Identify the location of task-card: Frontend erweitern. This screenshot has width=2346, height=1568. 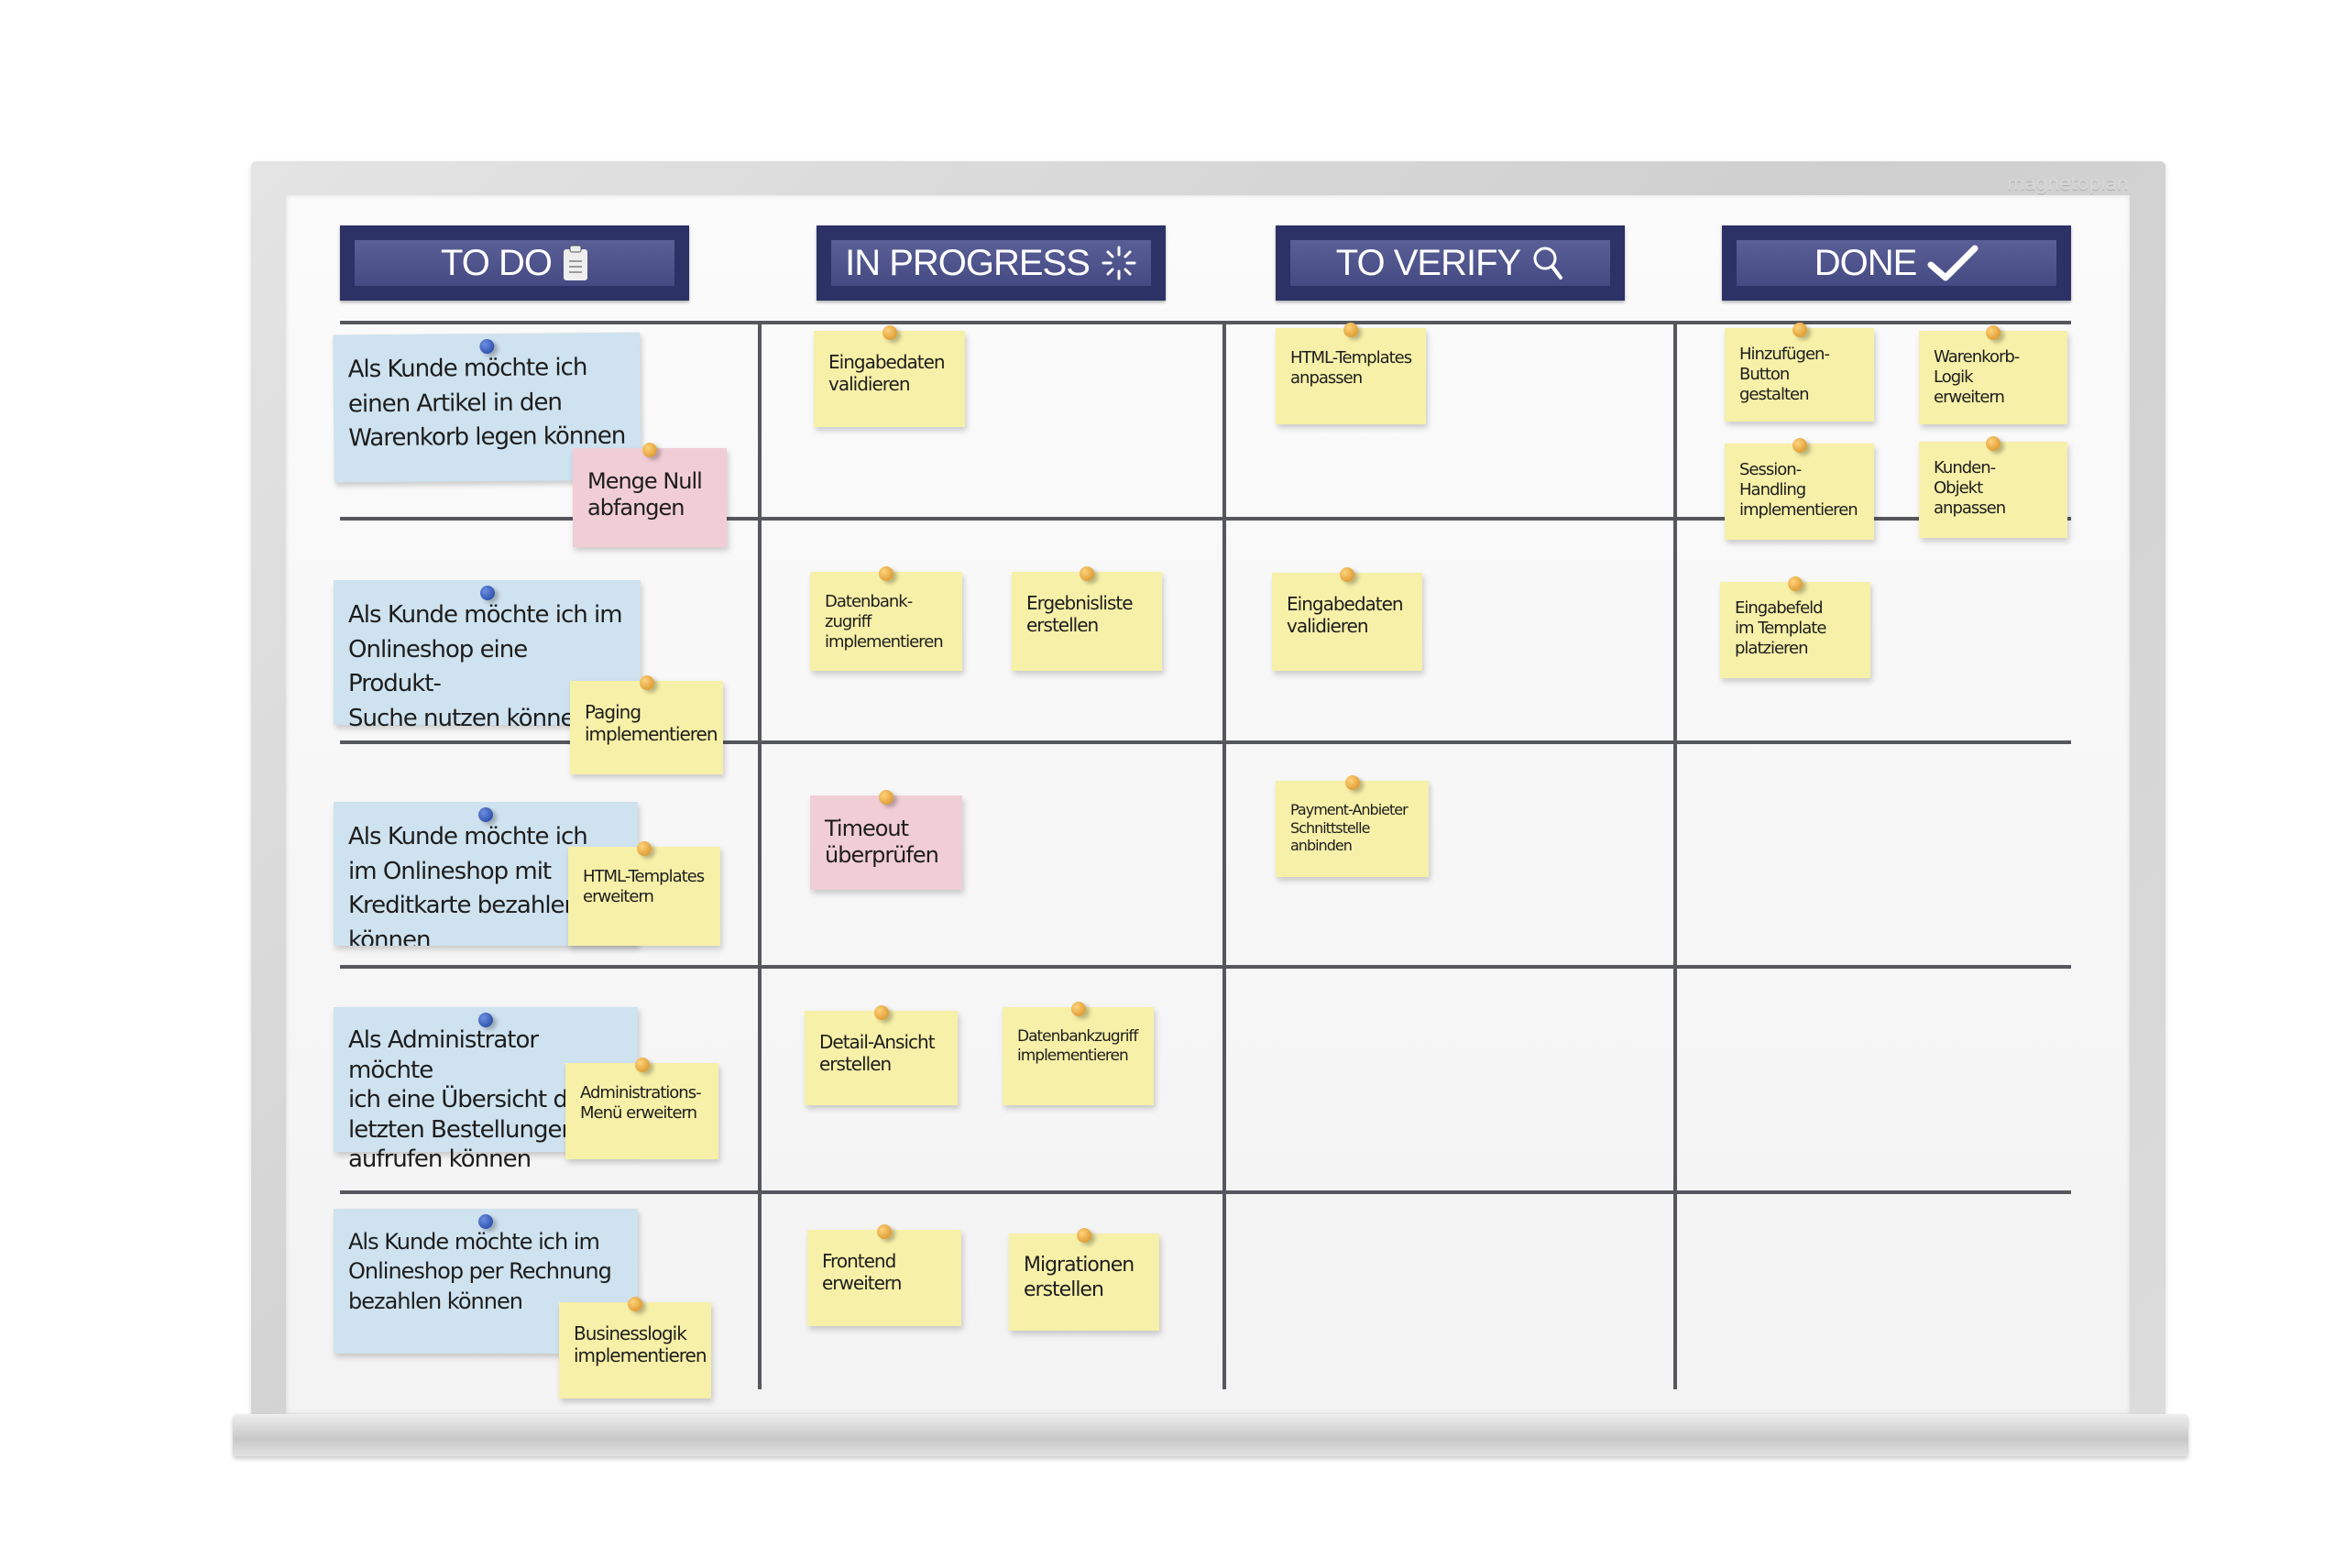
(884, 1275).